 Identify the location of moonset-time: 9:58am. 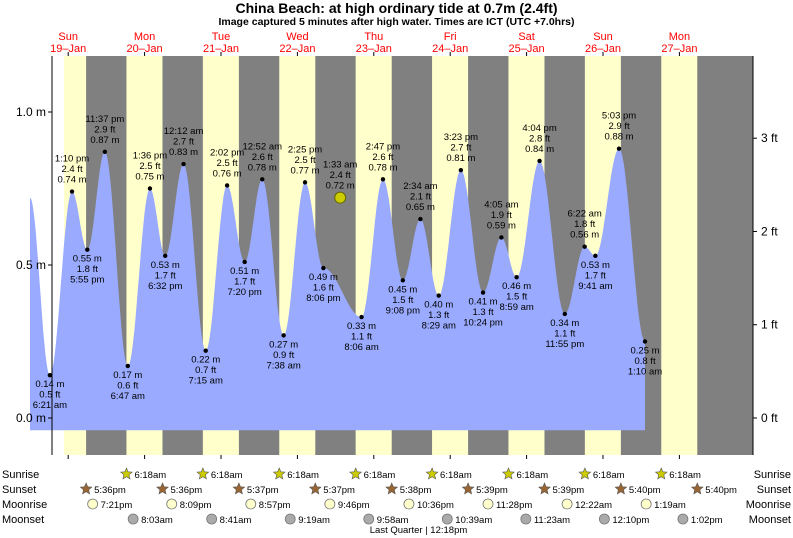
(393, 520).